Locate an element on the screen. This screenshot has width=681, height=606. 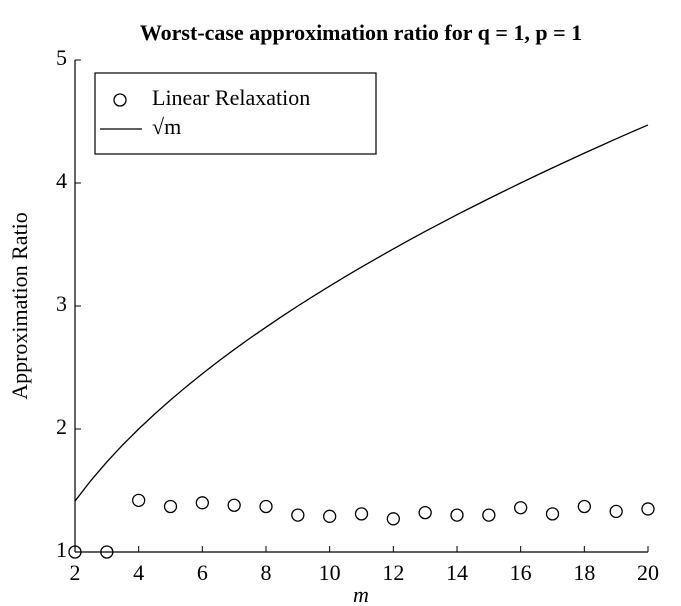
x-tick-label: 14 is located at coordinates (457, 572).